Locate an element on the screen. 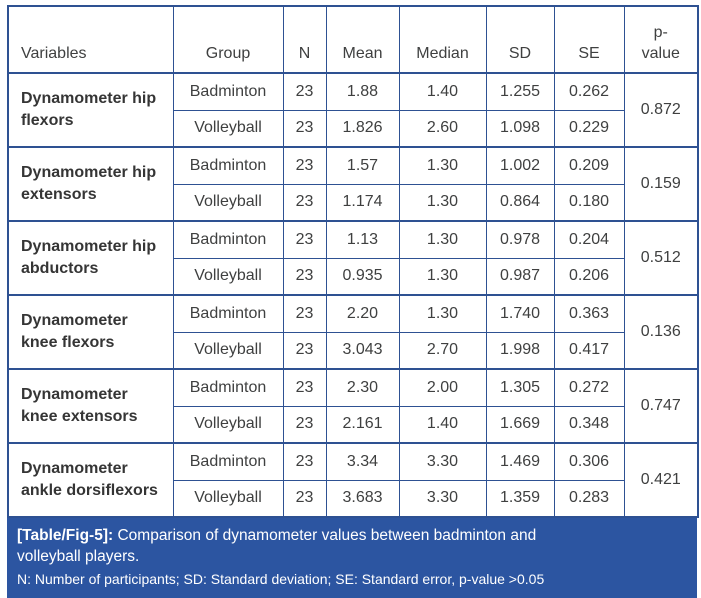 This screenshot has width=701, height=598. column-header-group: Group is located at coordinates (228, 39).